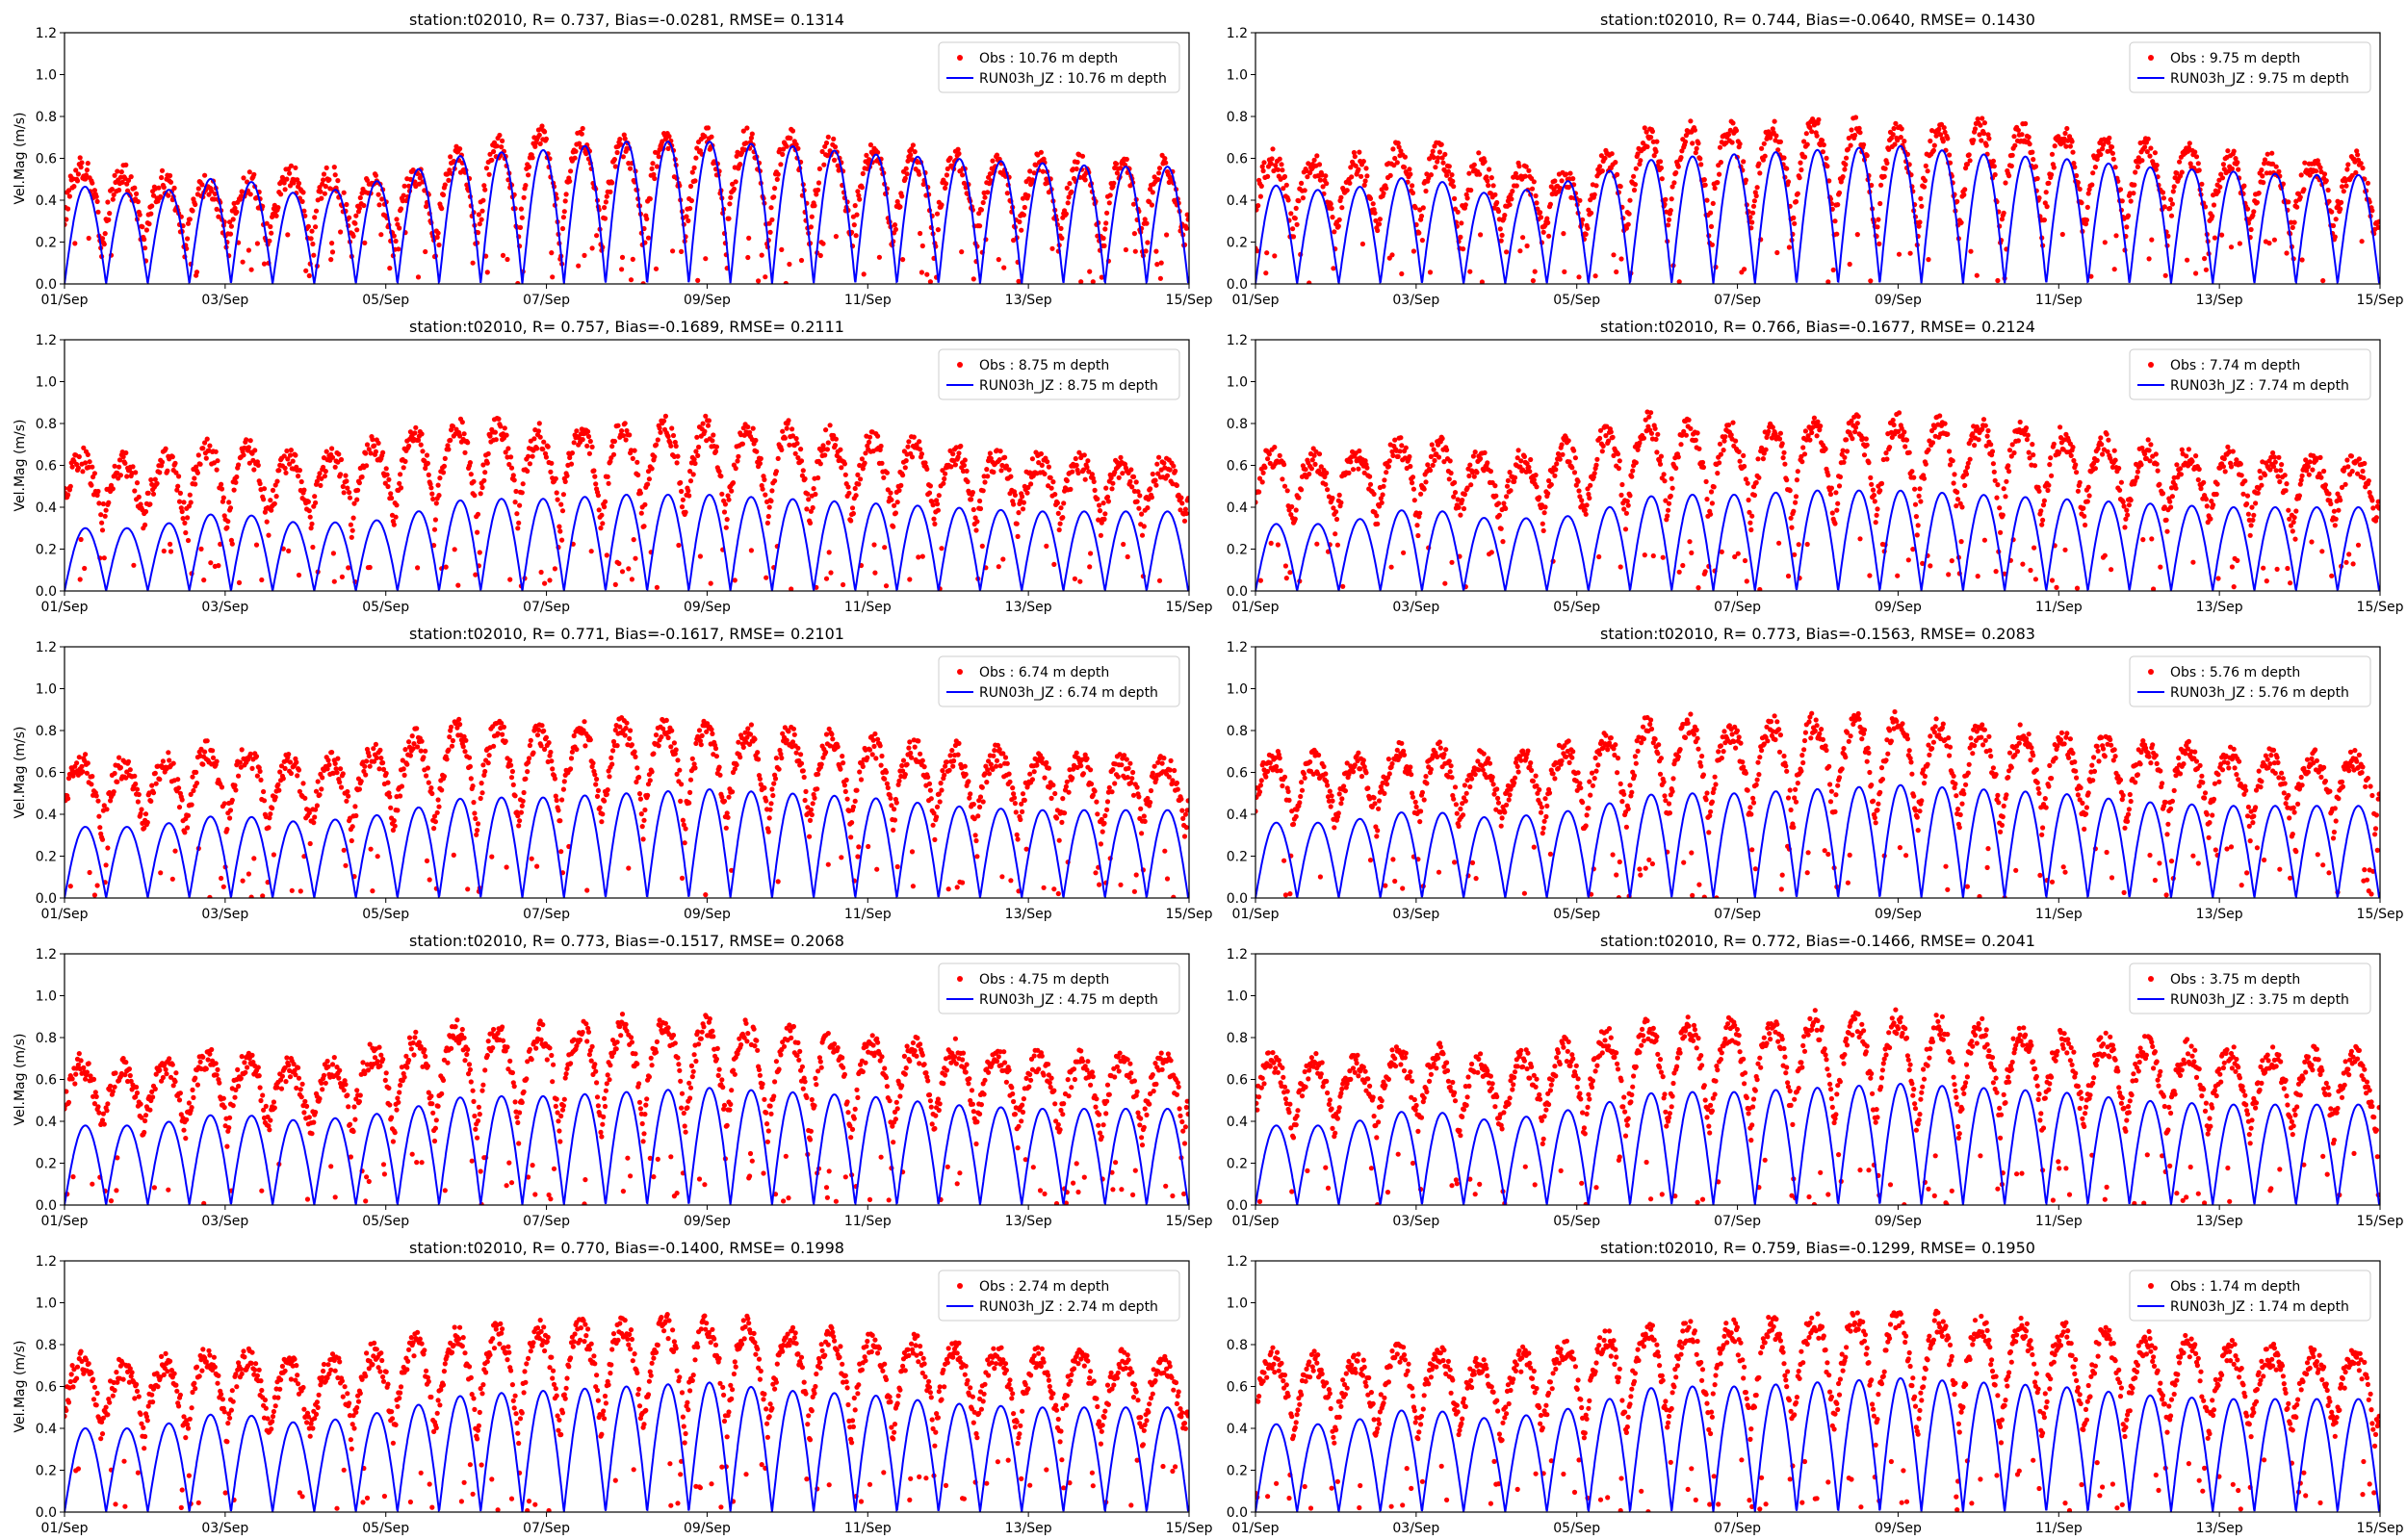 The width and height of the screenshot is (2407, 1540). Describe the element at coordinates (2380, 300) in the screenshot. I see `x-tick-label: 15/Sep` at that location.